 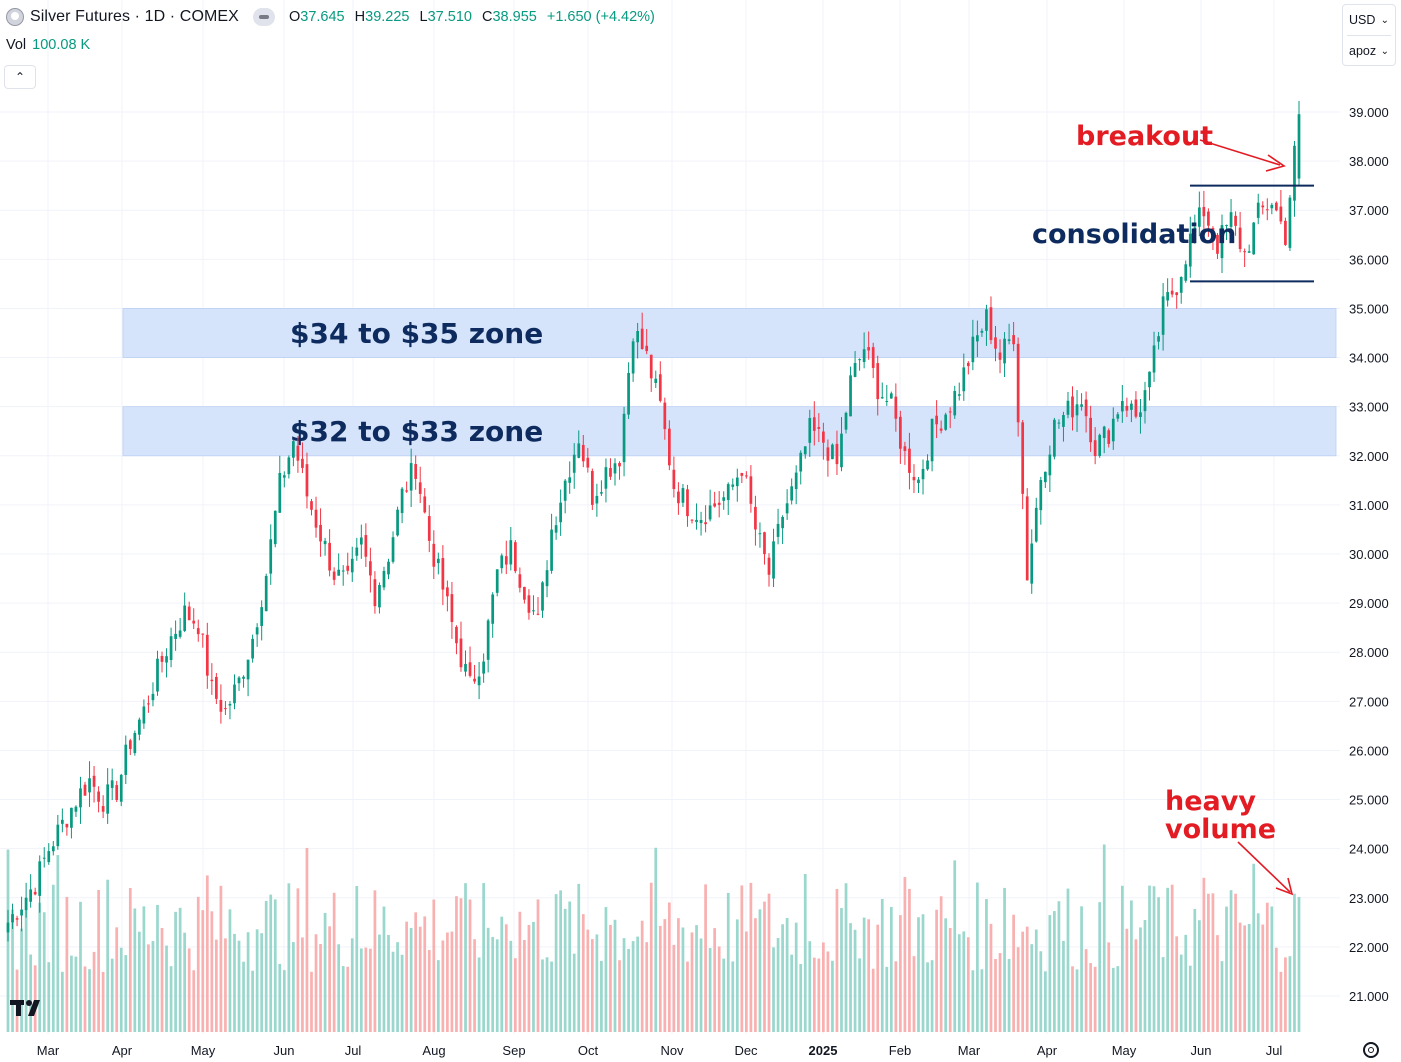 I want to click on currency-selector: USD ⌄, so click(x=1369, y=20).